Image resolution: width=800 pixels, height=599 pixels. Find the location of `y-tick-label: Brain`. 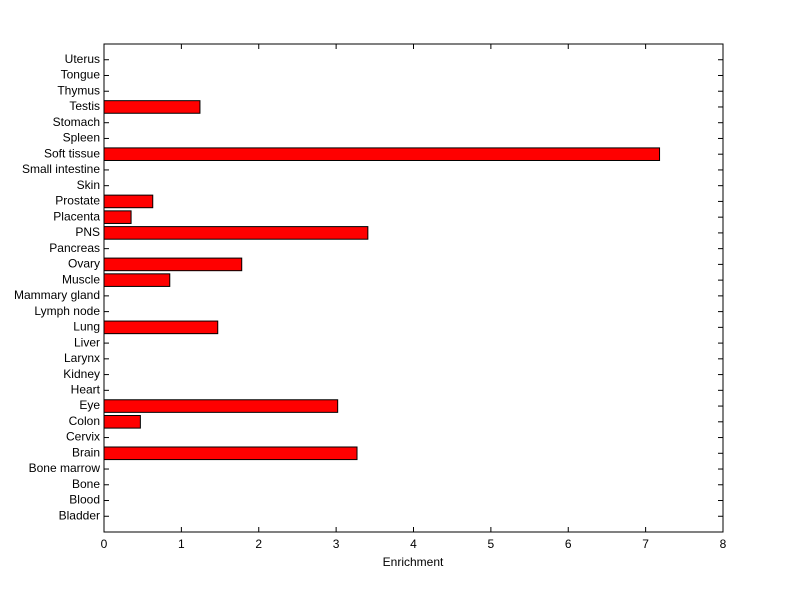

y-tick-label: Brain is located at coordinates (86, 452).